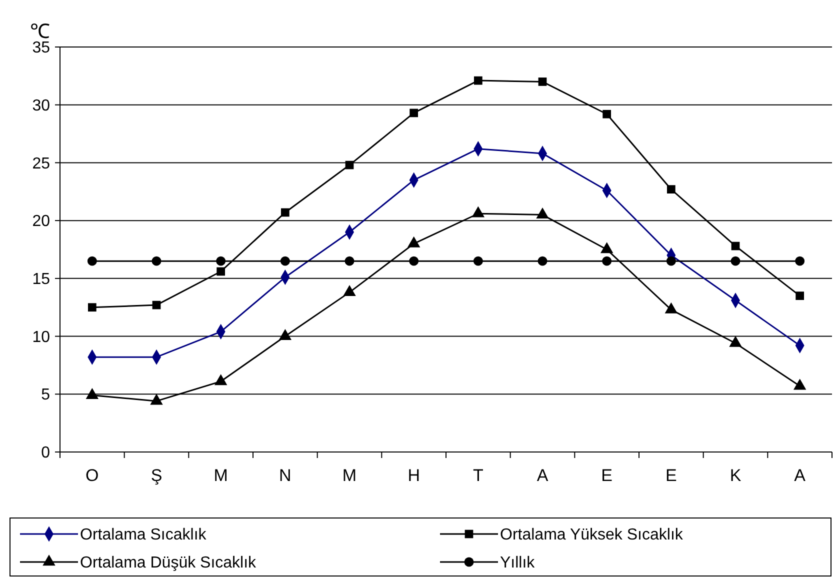 The width and height of the screenshot is (838, 585). What do you see at coordinates (414, 475) in the screenshot?
I see `x-tick-label: H` at bounding box center [414, 475].